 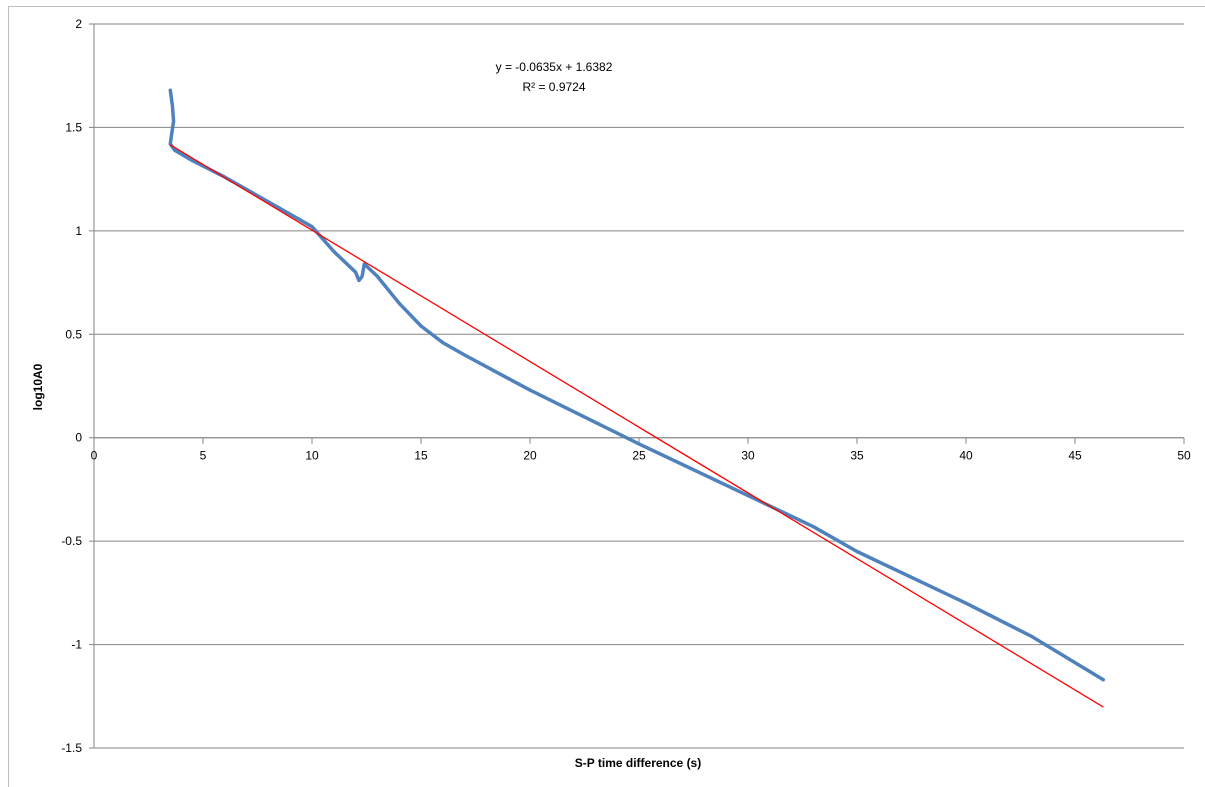 I want to click on y-tick-label: 0.5, so click(x=73, y=334).